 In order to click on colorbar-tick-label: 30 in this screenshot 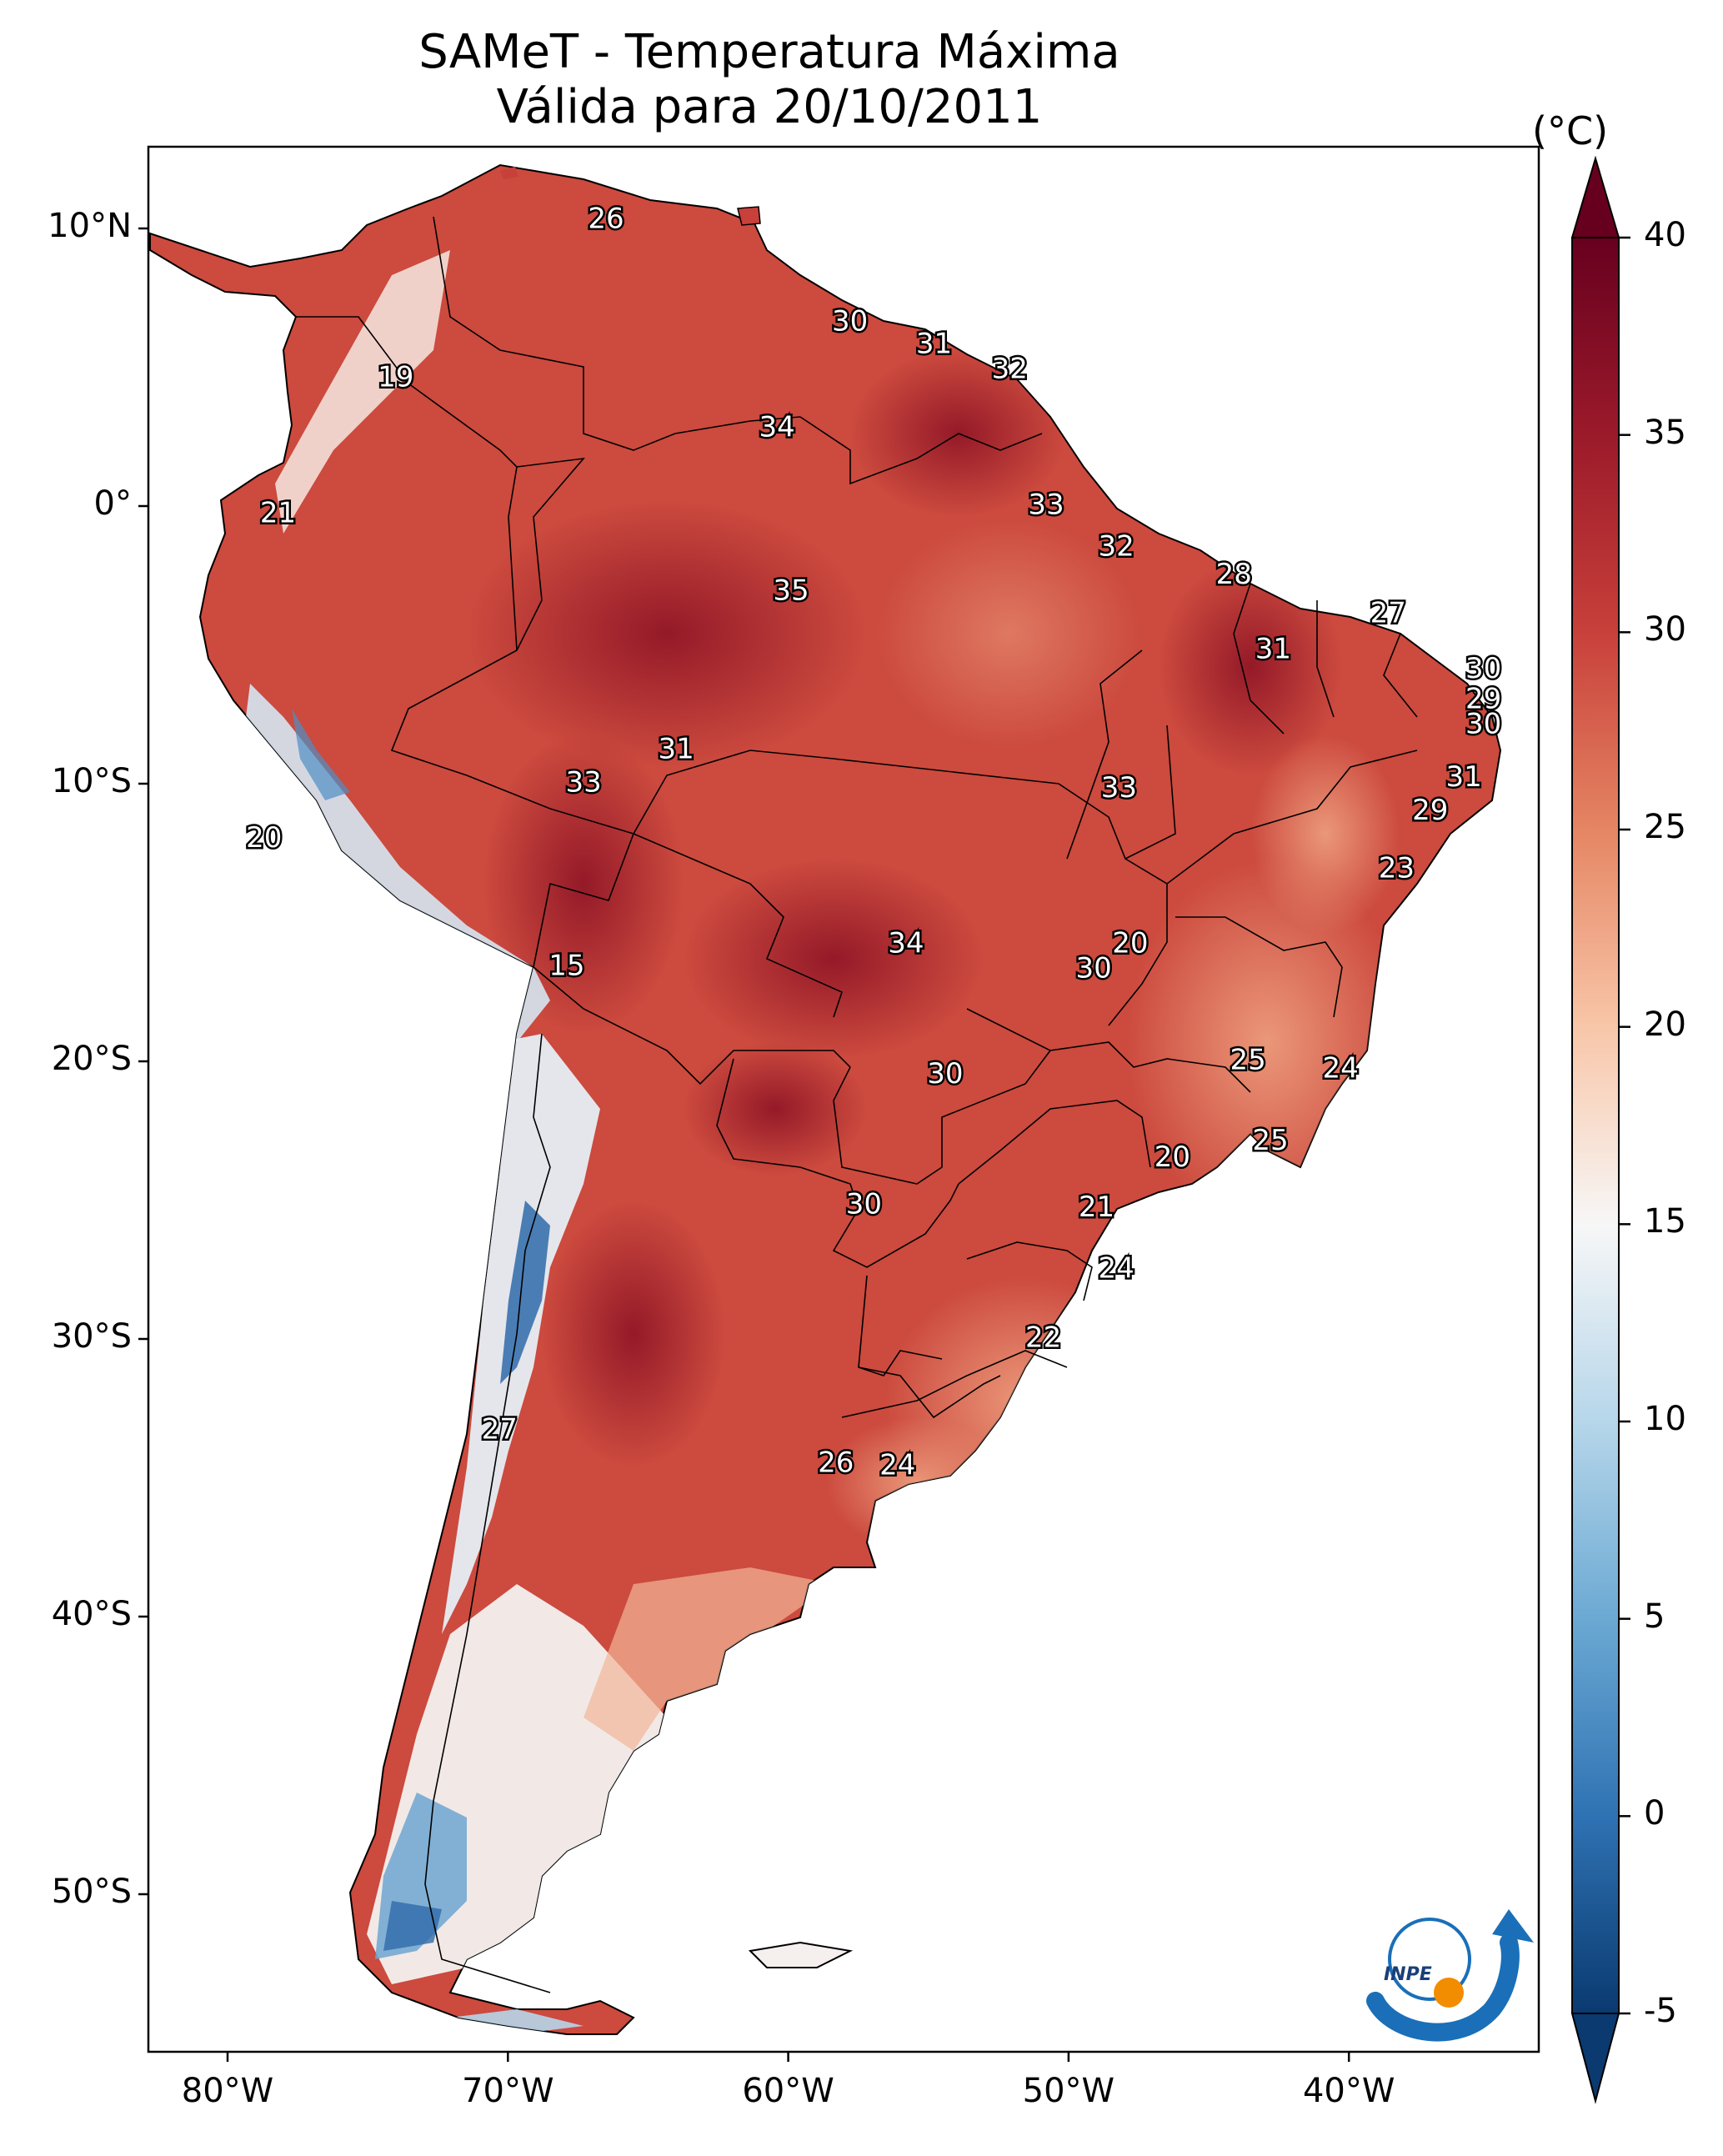, I will do `click(1665, 629)`.